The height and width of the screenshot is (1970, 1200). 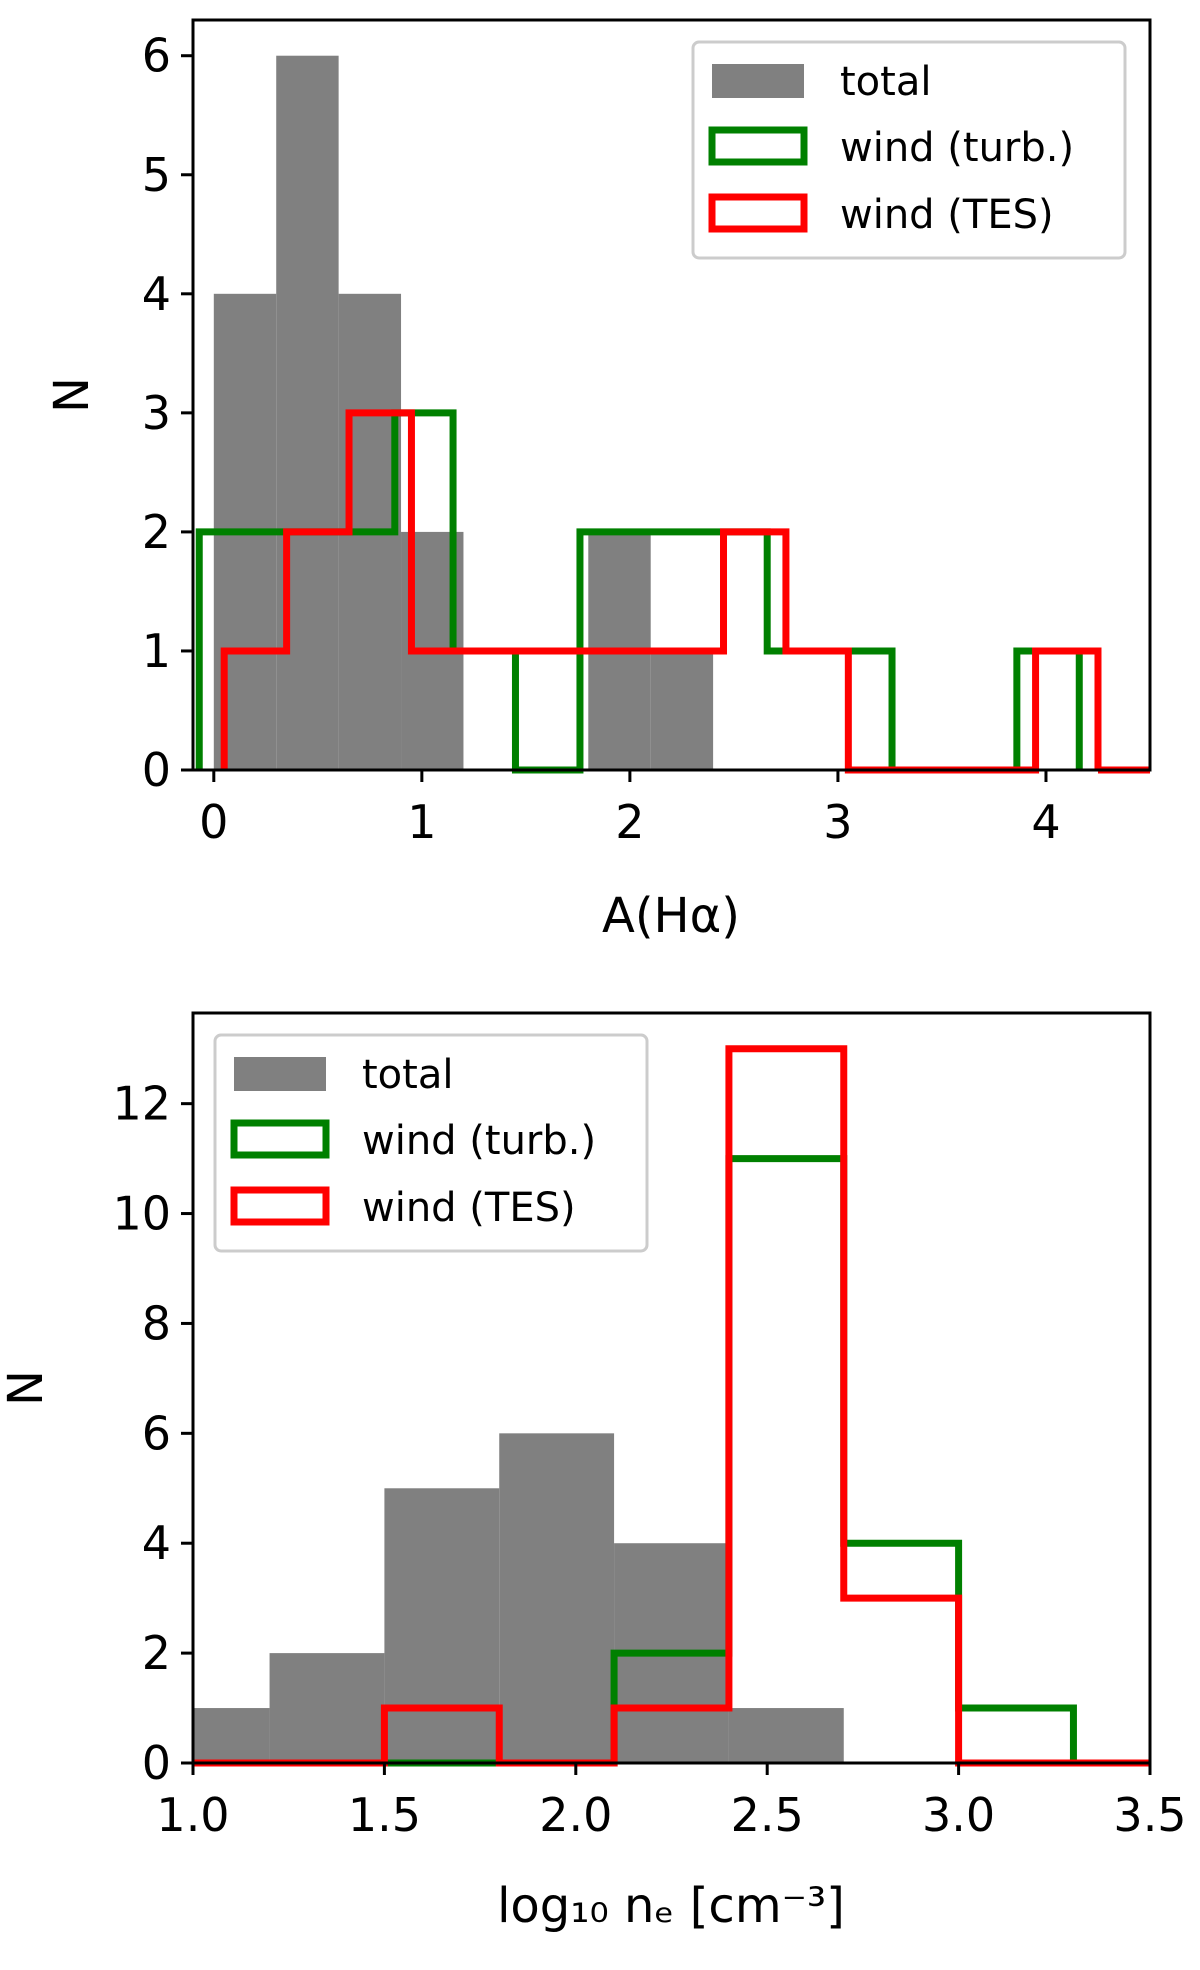 What do you see at coordinates (156, 1323) in the screenshot?
I see `y-tick-label: 8` at bounding box center [156, 1323].